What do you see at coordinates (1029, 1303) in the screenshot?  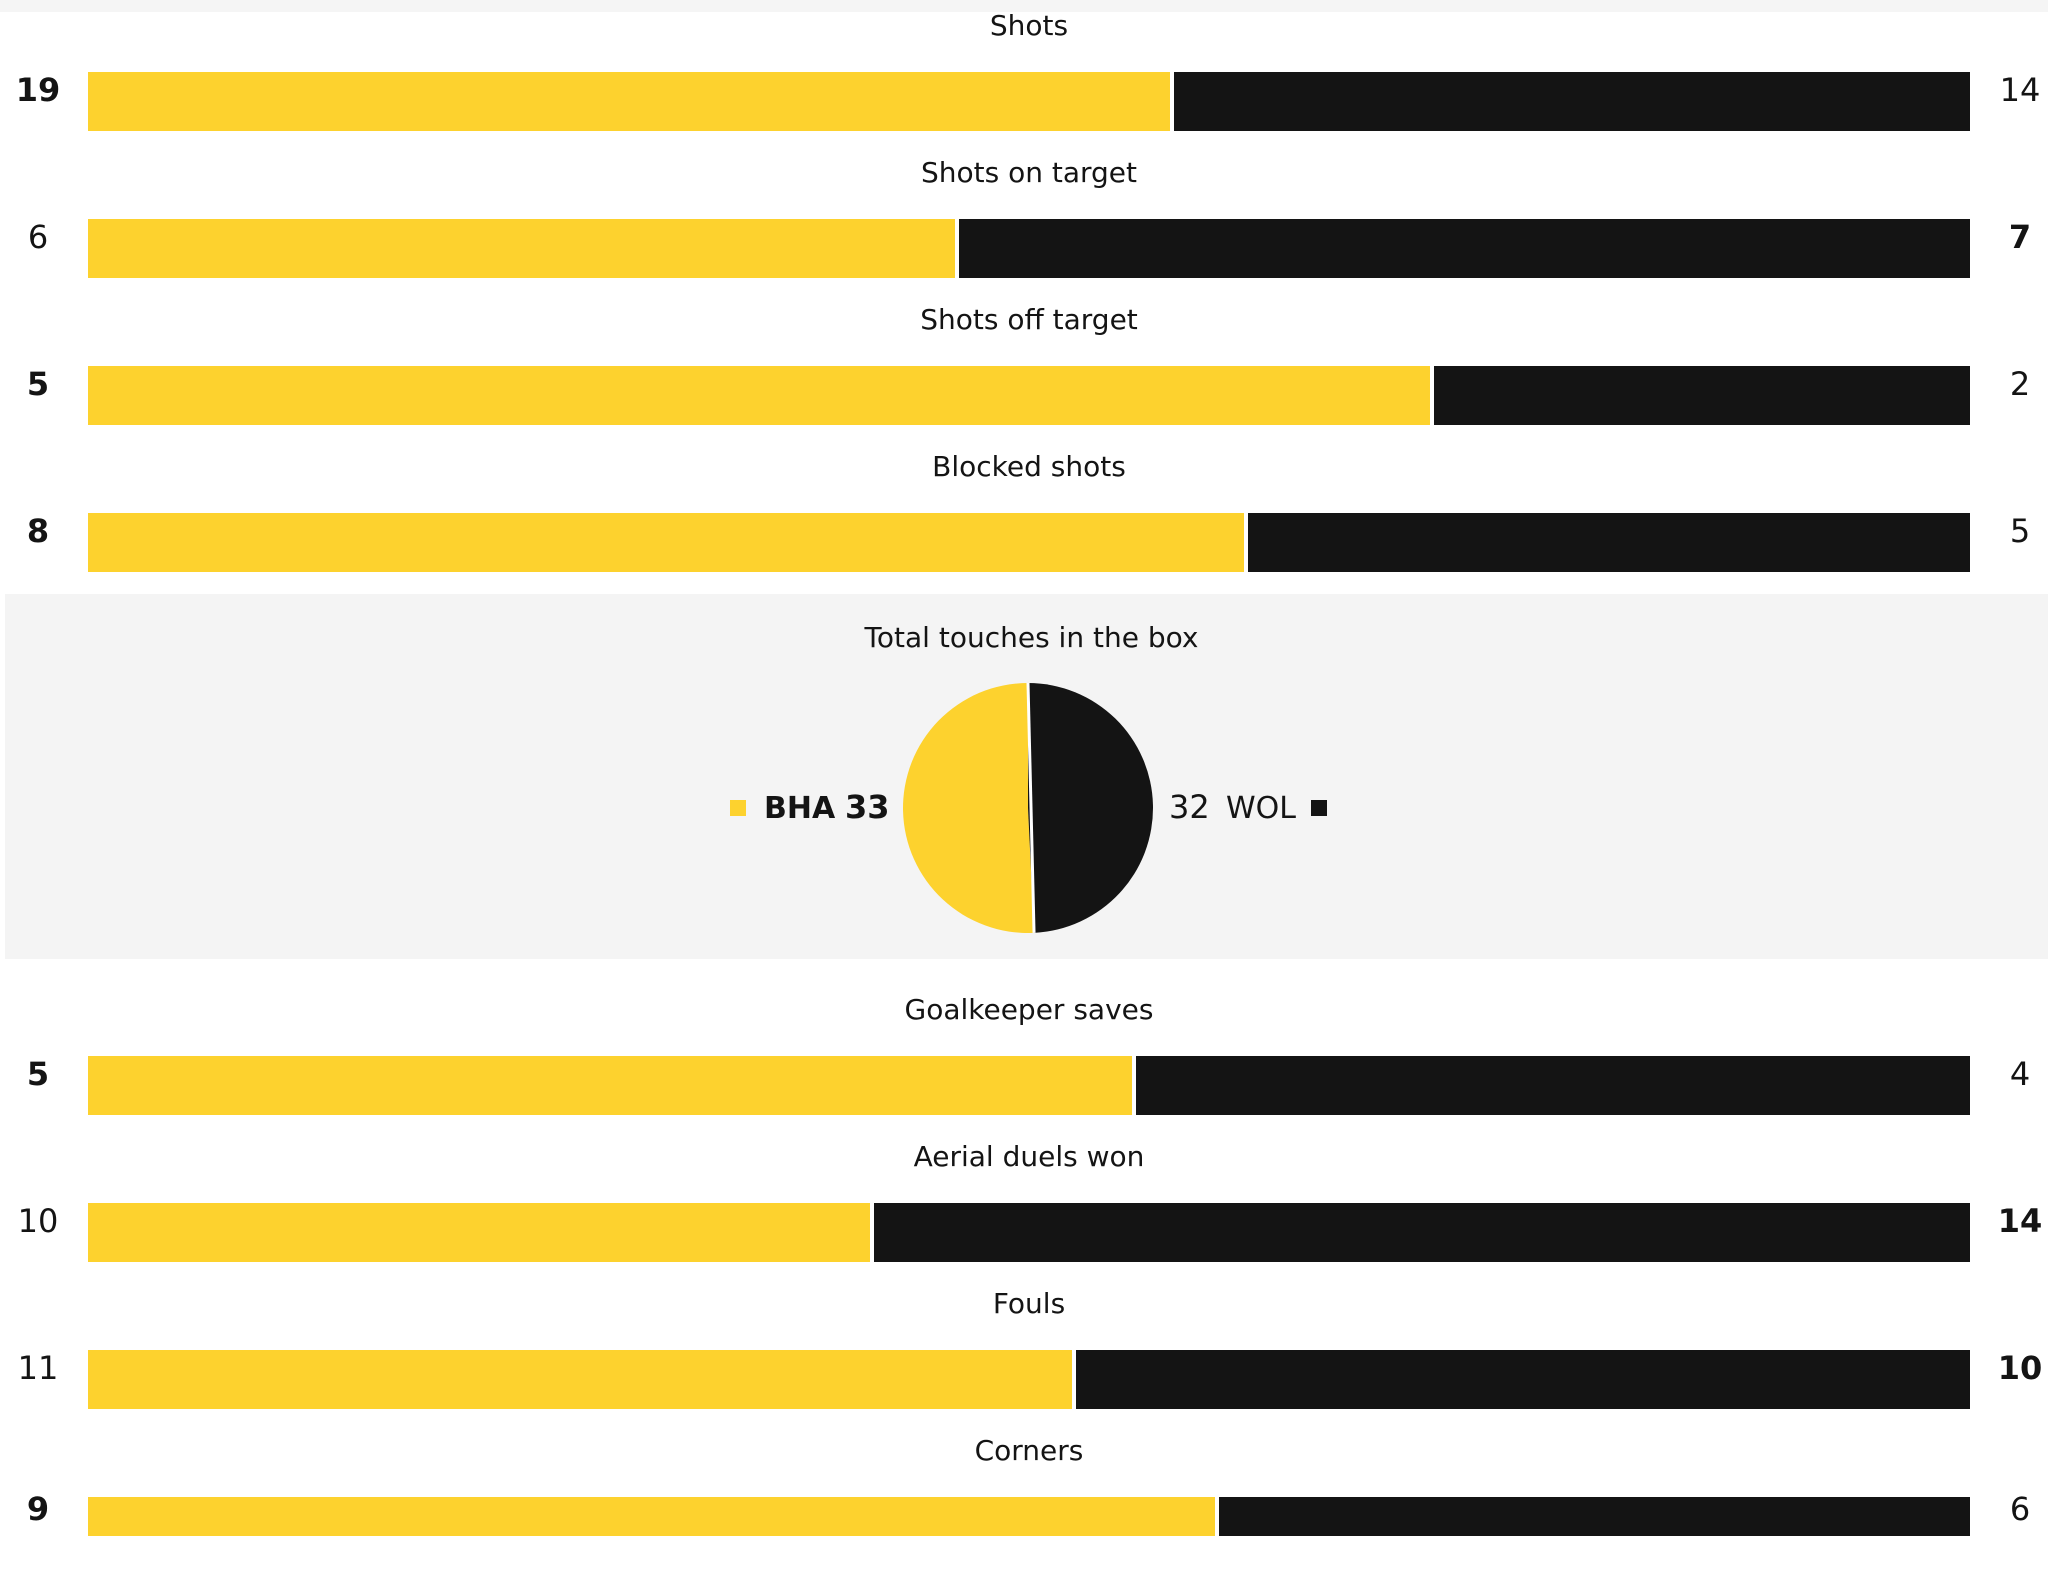 I see `stat-label: Fouls` at bounding box center [1029, 1303].